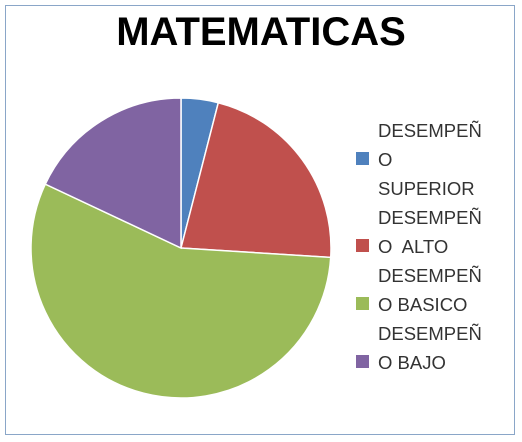 This screenshot has width=522, height=442. Describe the element at coordinates (422, 348) in the screenshot. I see `legend-item-4: DESEMPEÑ O BAJO` at that location.